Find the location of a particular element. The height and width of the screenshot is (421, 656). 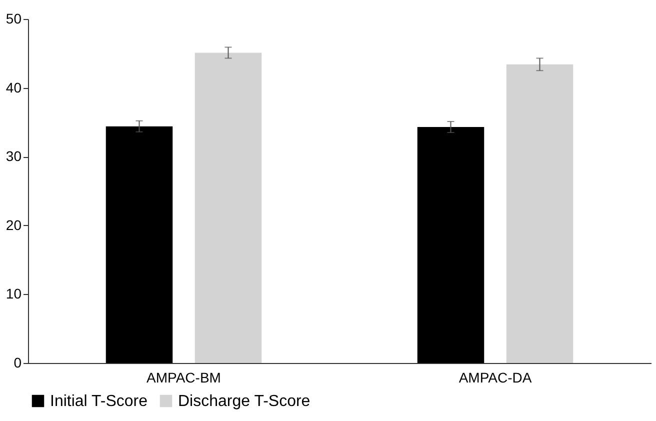

y-tick-label: 10 is located at coordinates (14, 294).